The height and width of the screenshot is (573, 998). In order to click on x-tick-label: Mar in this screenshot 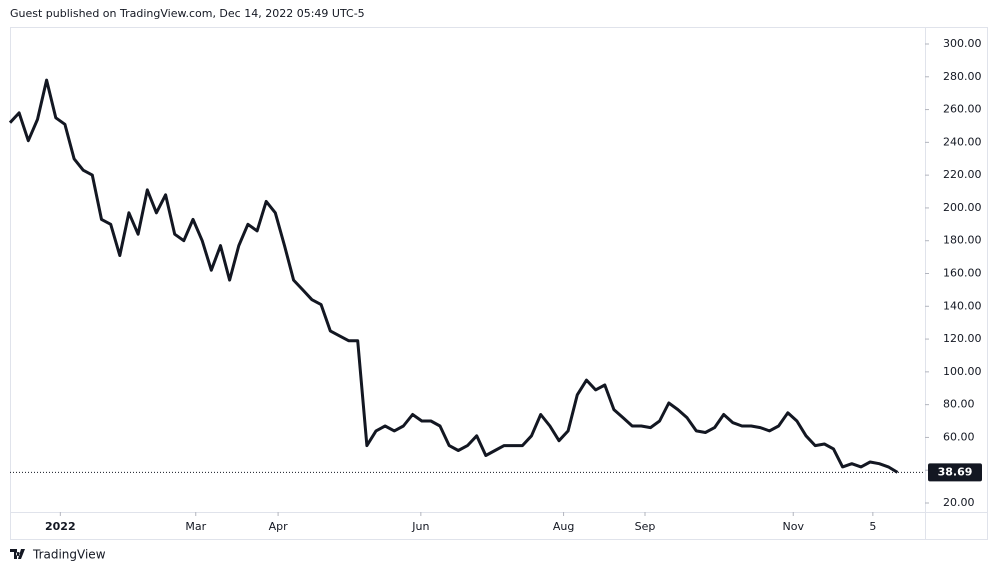, I will do `click(195, 526)`.